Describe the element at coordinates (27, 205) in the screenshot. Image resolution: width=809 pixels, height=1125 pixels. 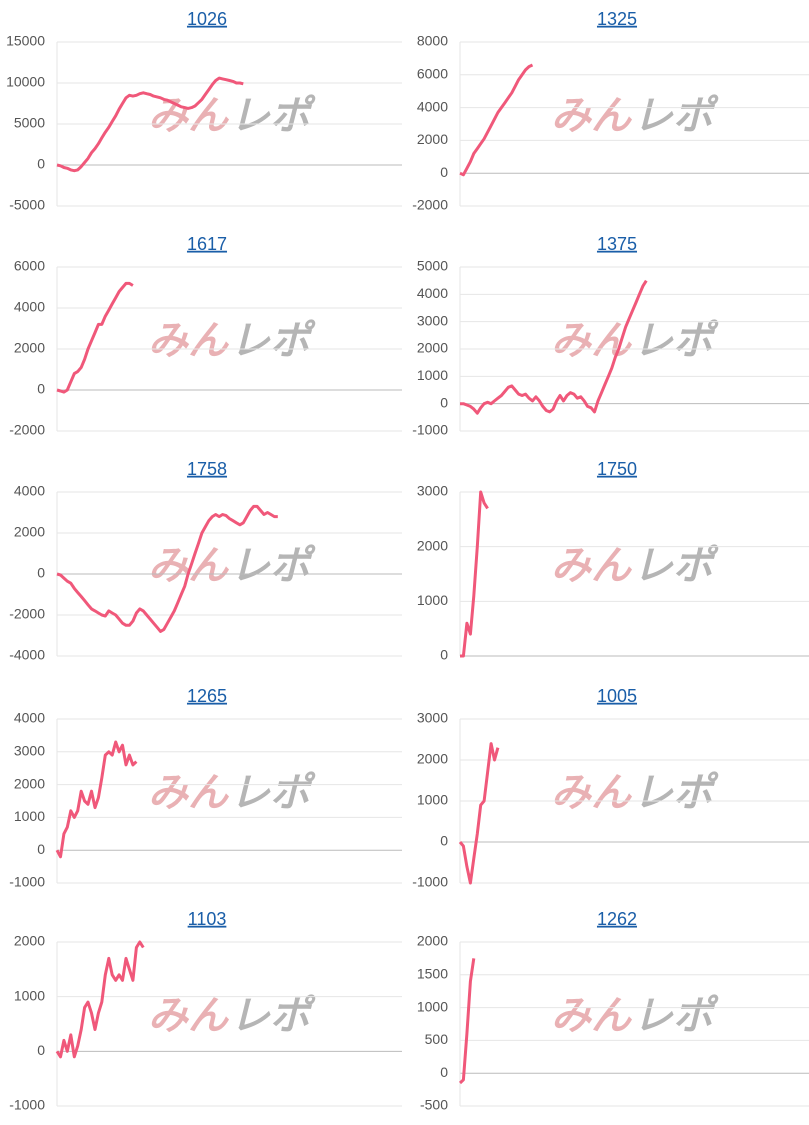
I see `y-tick-label: -5000` at that location.